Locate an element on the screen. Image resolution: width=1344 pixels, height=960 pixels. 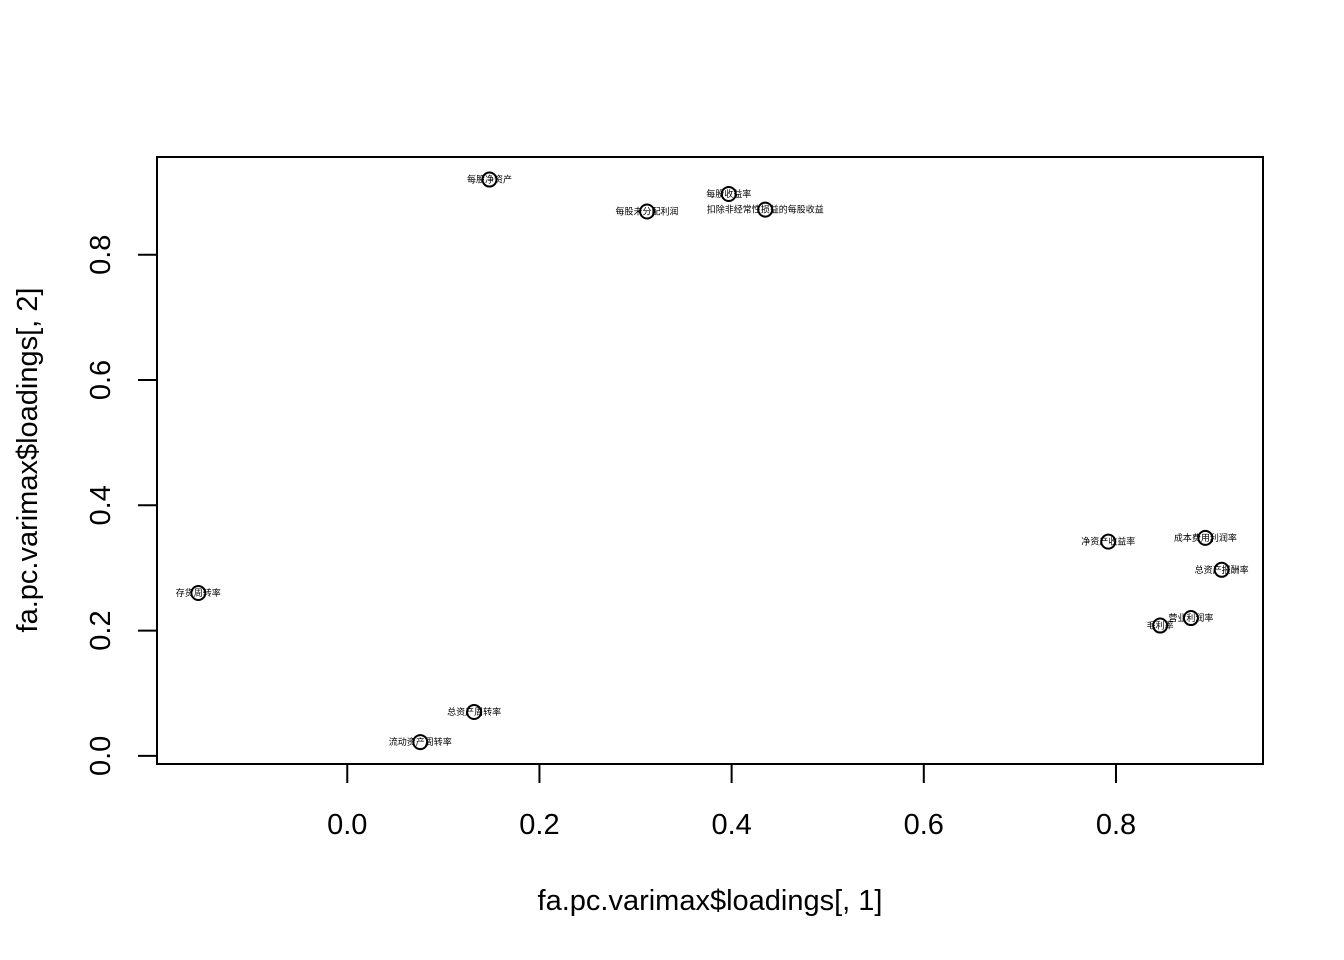
data-point: 每股净资产 is located at coordinates (489, 179).